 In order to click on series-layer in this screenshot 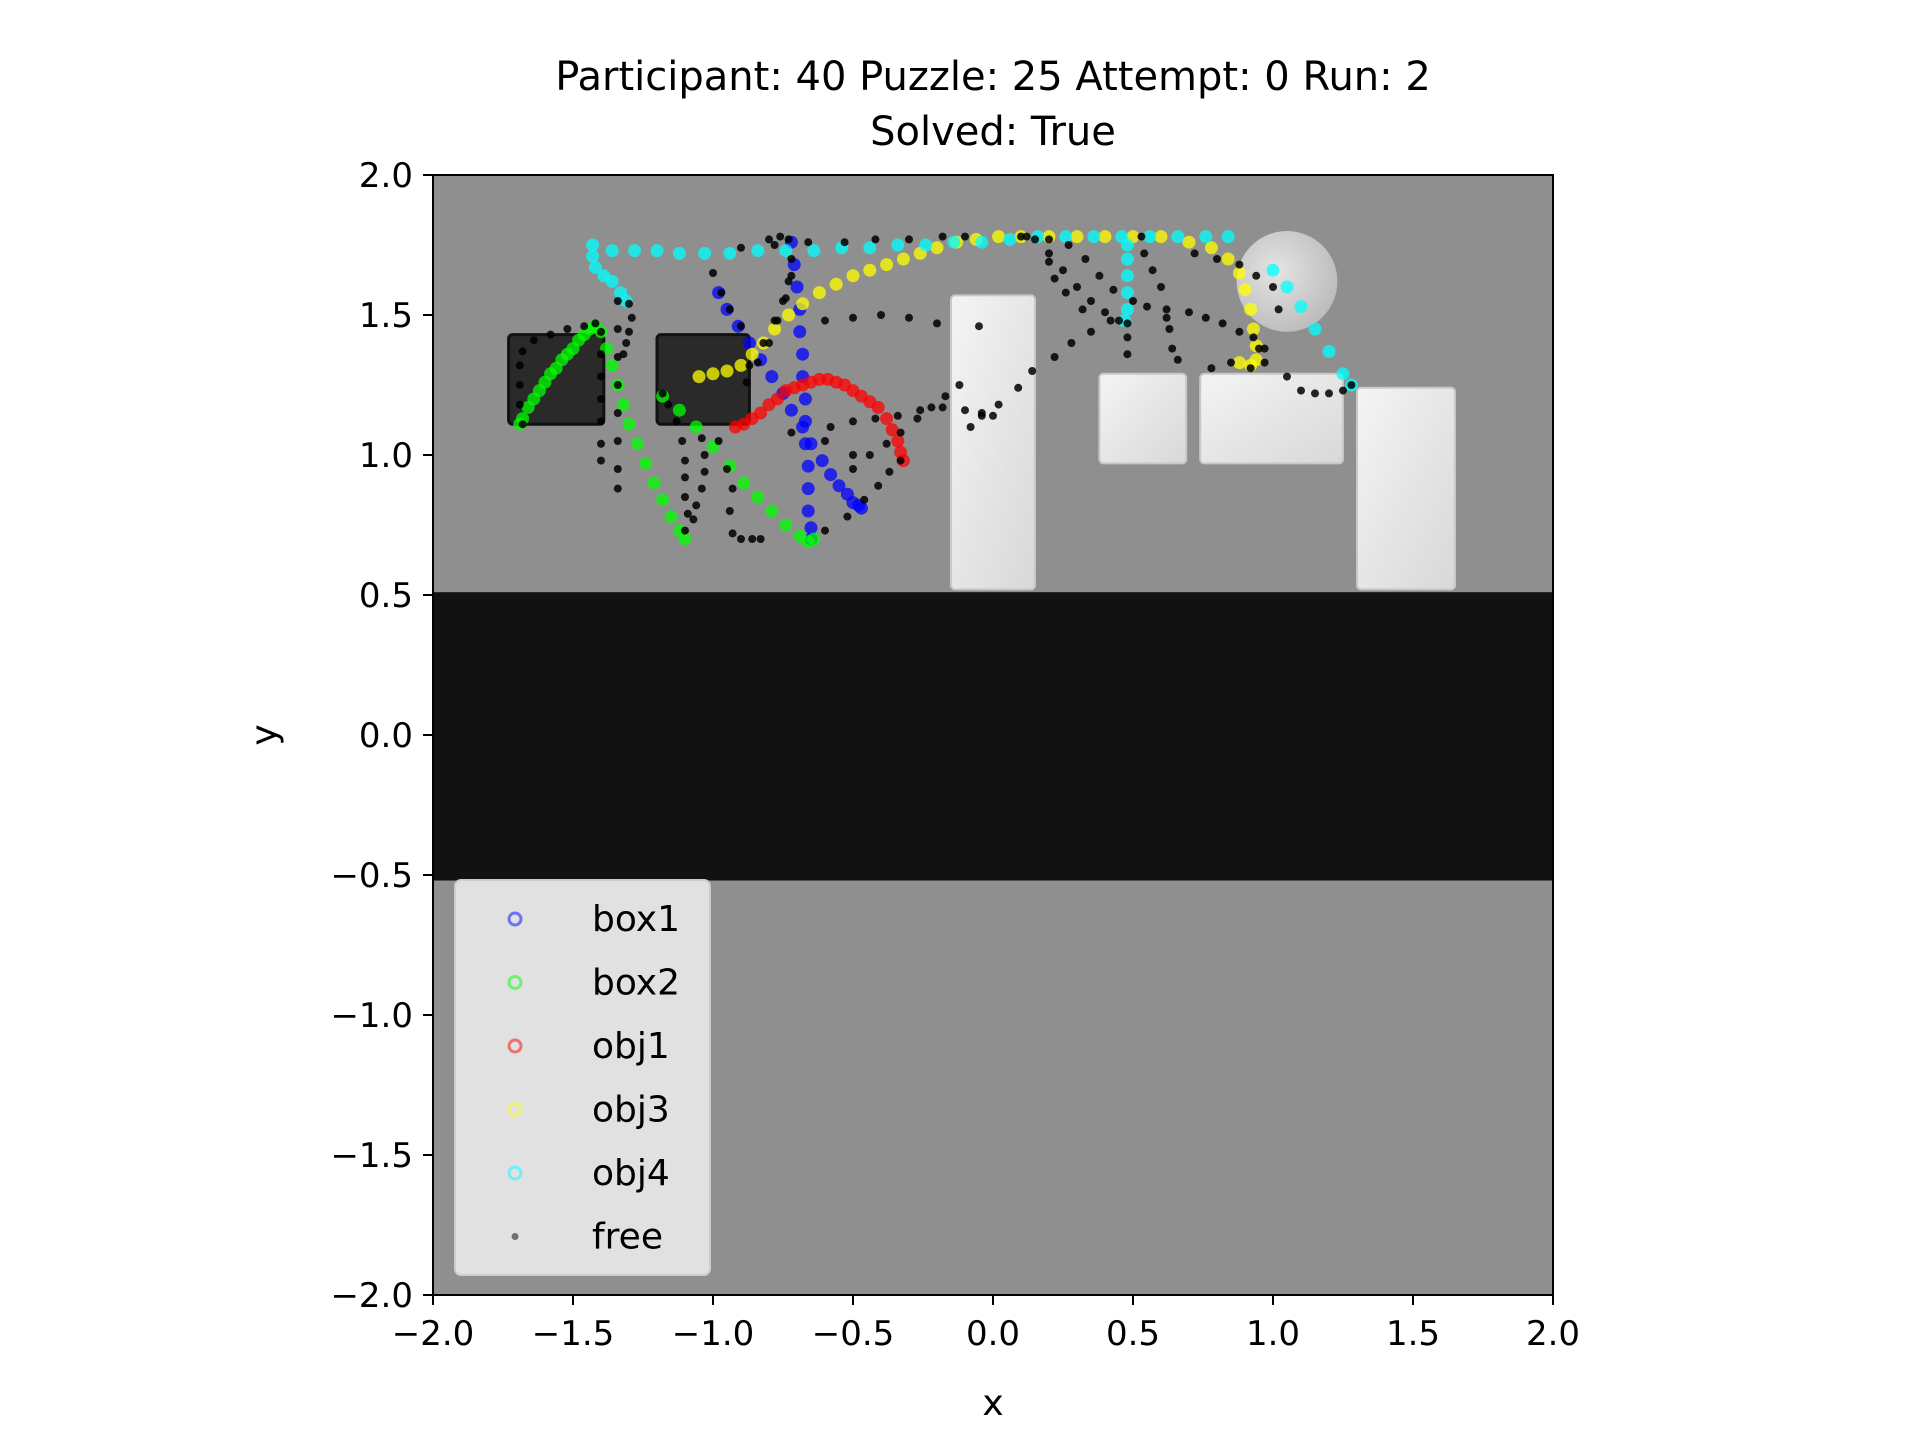, I will do `click(935, 389)`.